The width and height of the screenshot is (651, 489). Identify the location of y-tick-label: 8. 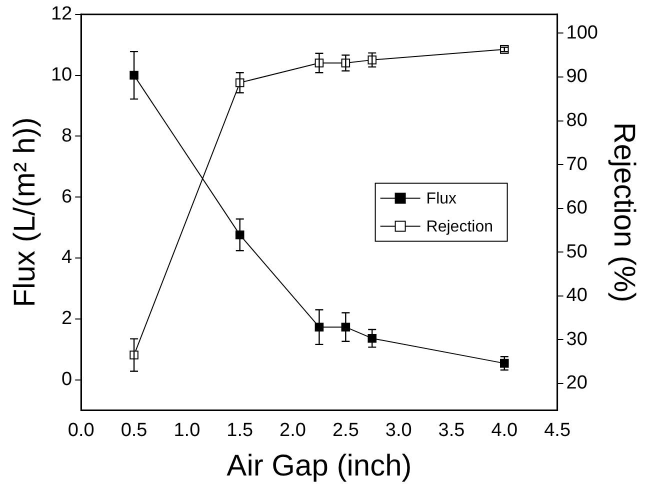
(67, 135).